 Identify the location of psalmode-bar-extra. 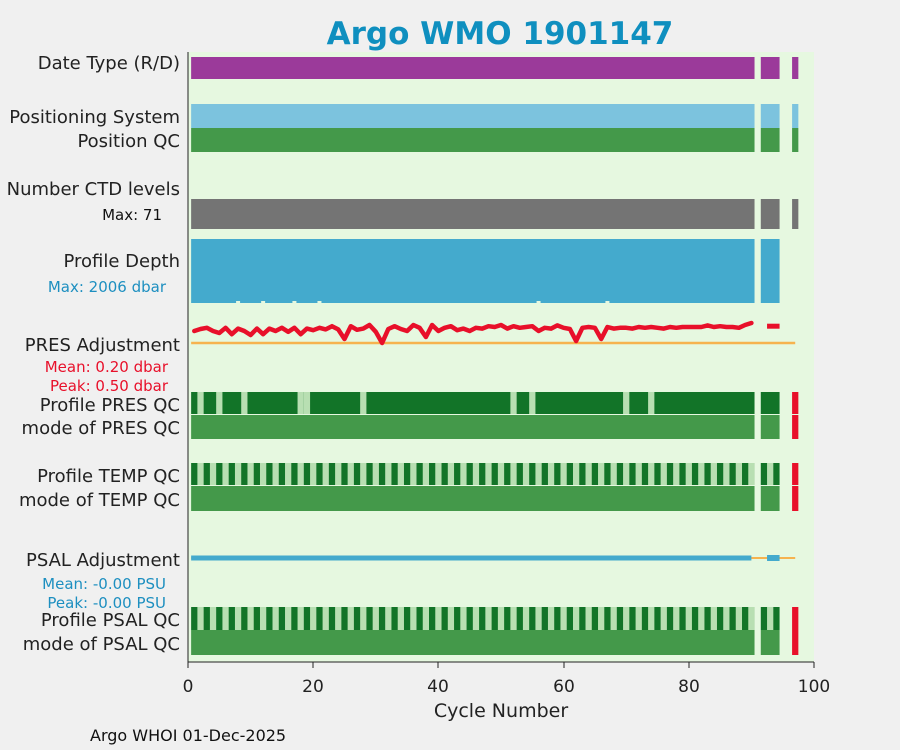
(770, 642).